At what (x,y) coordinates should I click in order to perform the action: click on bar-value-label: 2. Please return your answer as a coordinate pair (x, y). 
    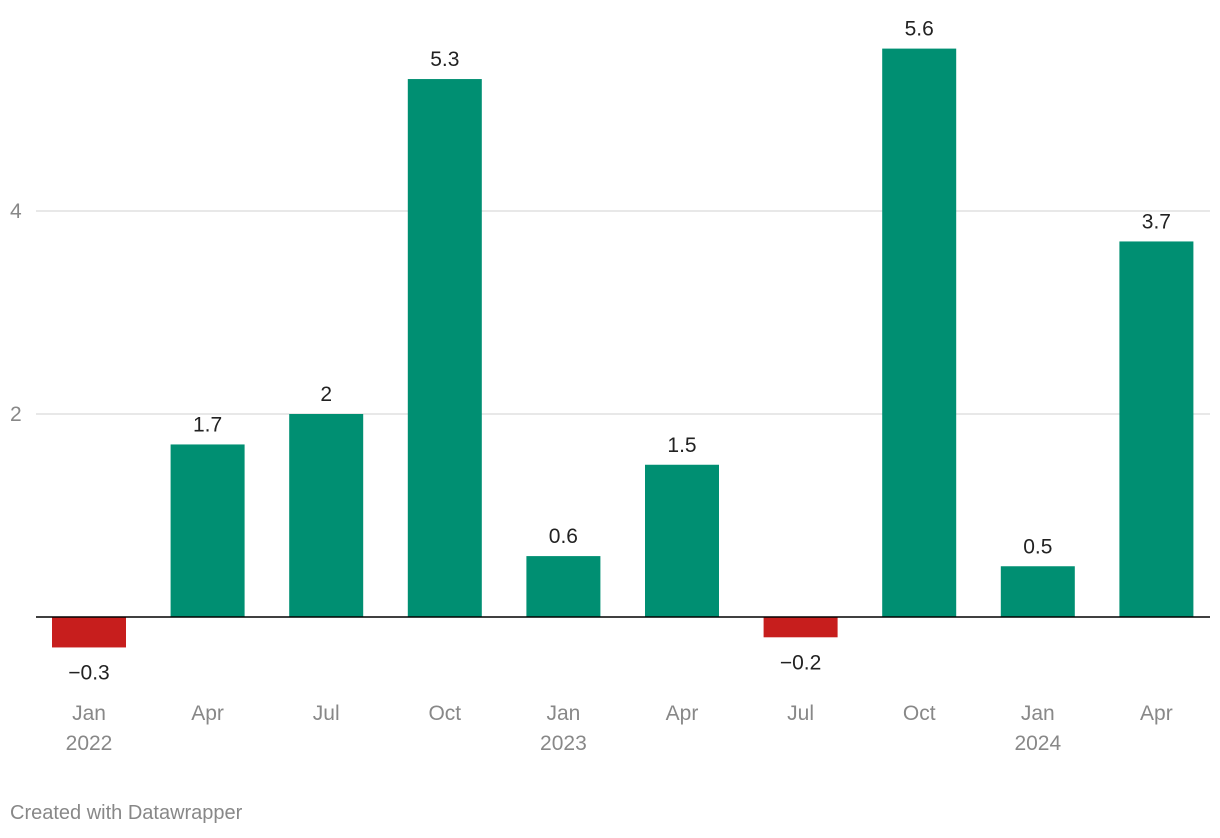
    Looking at the image, I should click on (326, 394).